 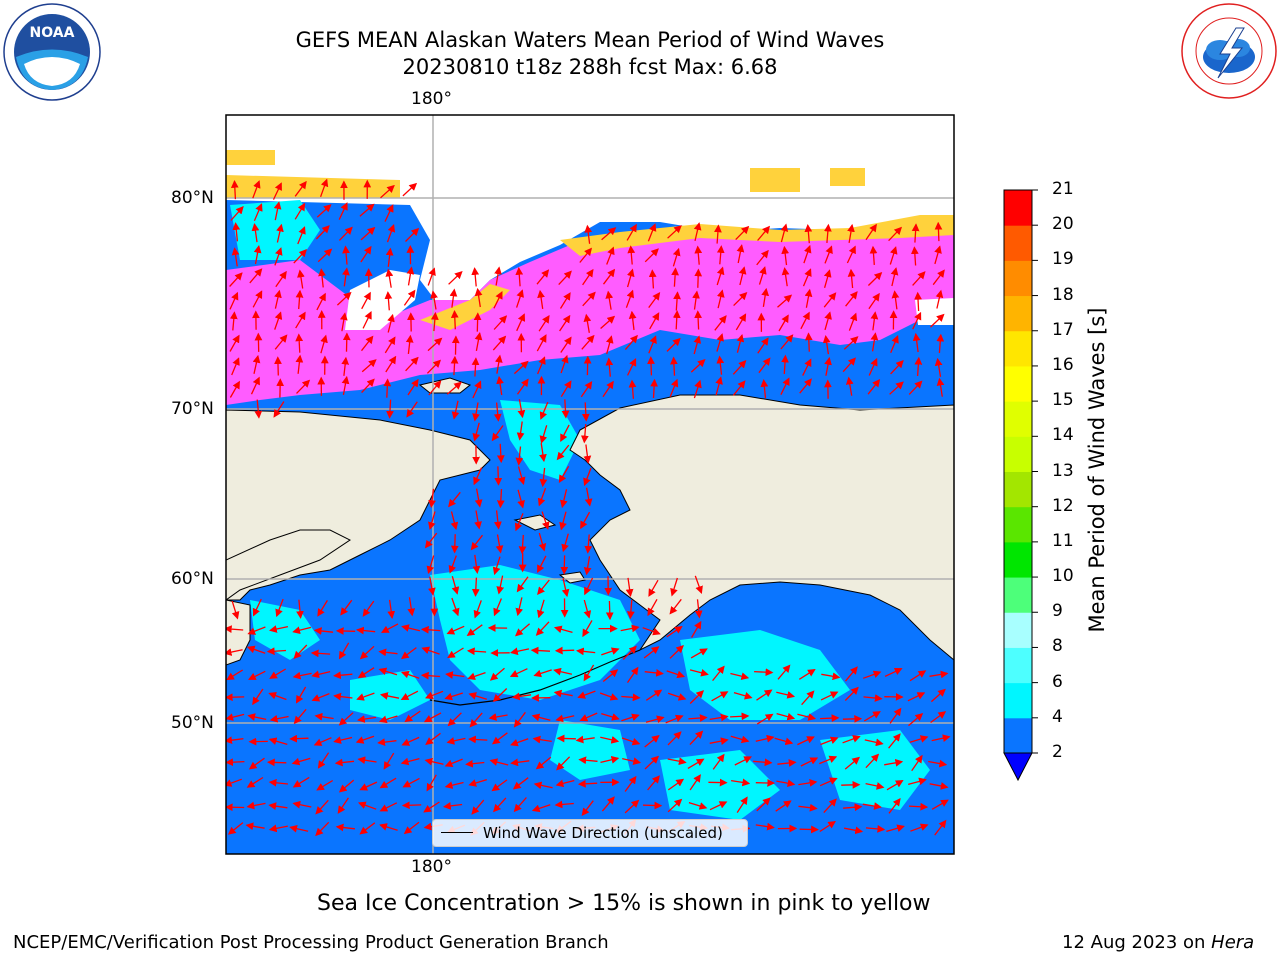 What do you see at coordinates (1018, 767) in the screenshot?
I see `colorbar-extend-arrow` at bounding box center [1018, 767].